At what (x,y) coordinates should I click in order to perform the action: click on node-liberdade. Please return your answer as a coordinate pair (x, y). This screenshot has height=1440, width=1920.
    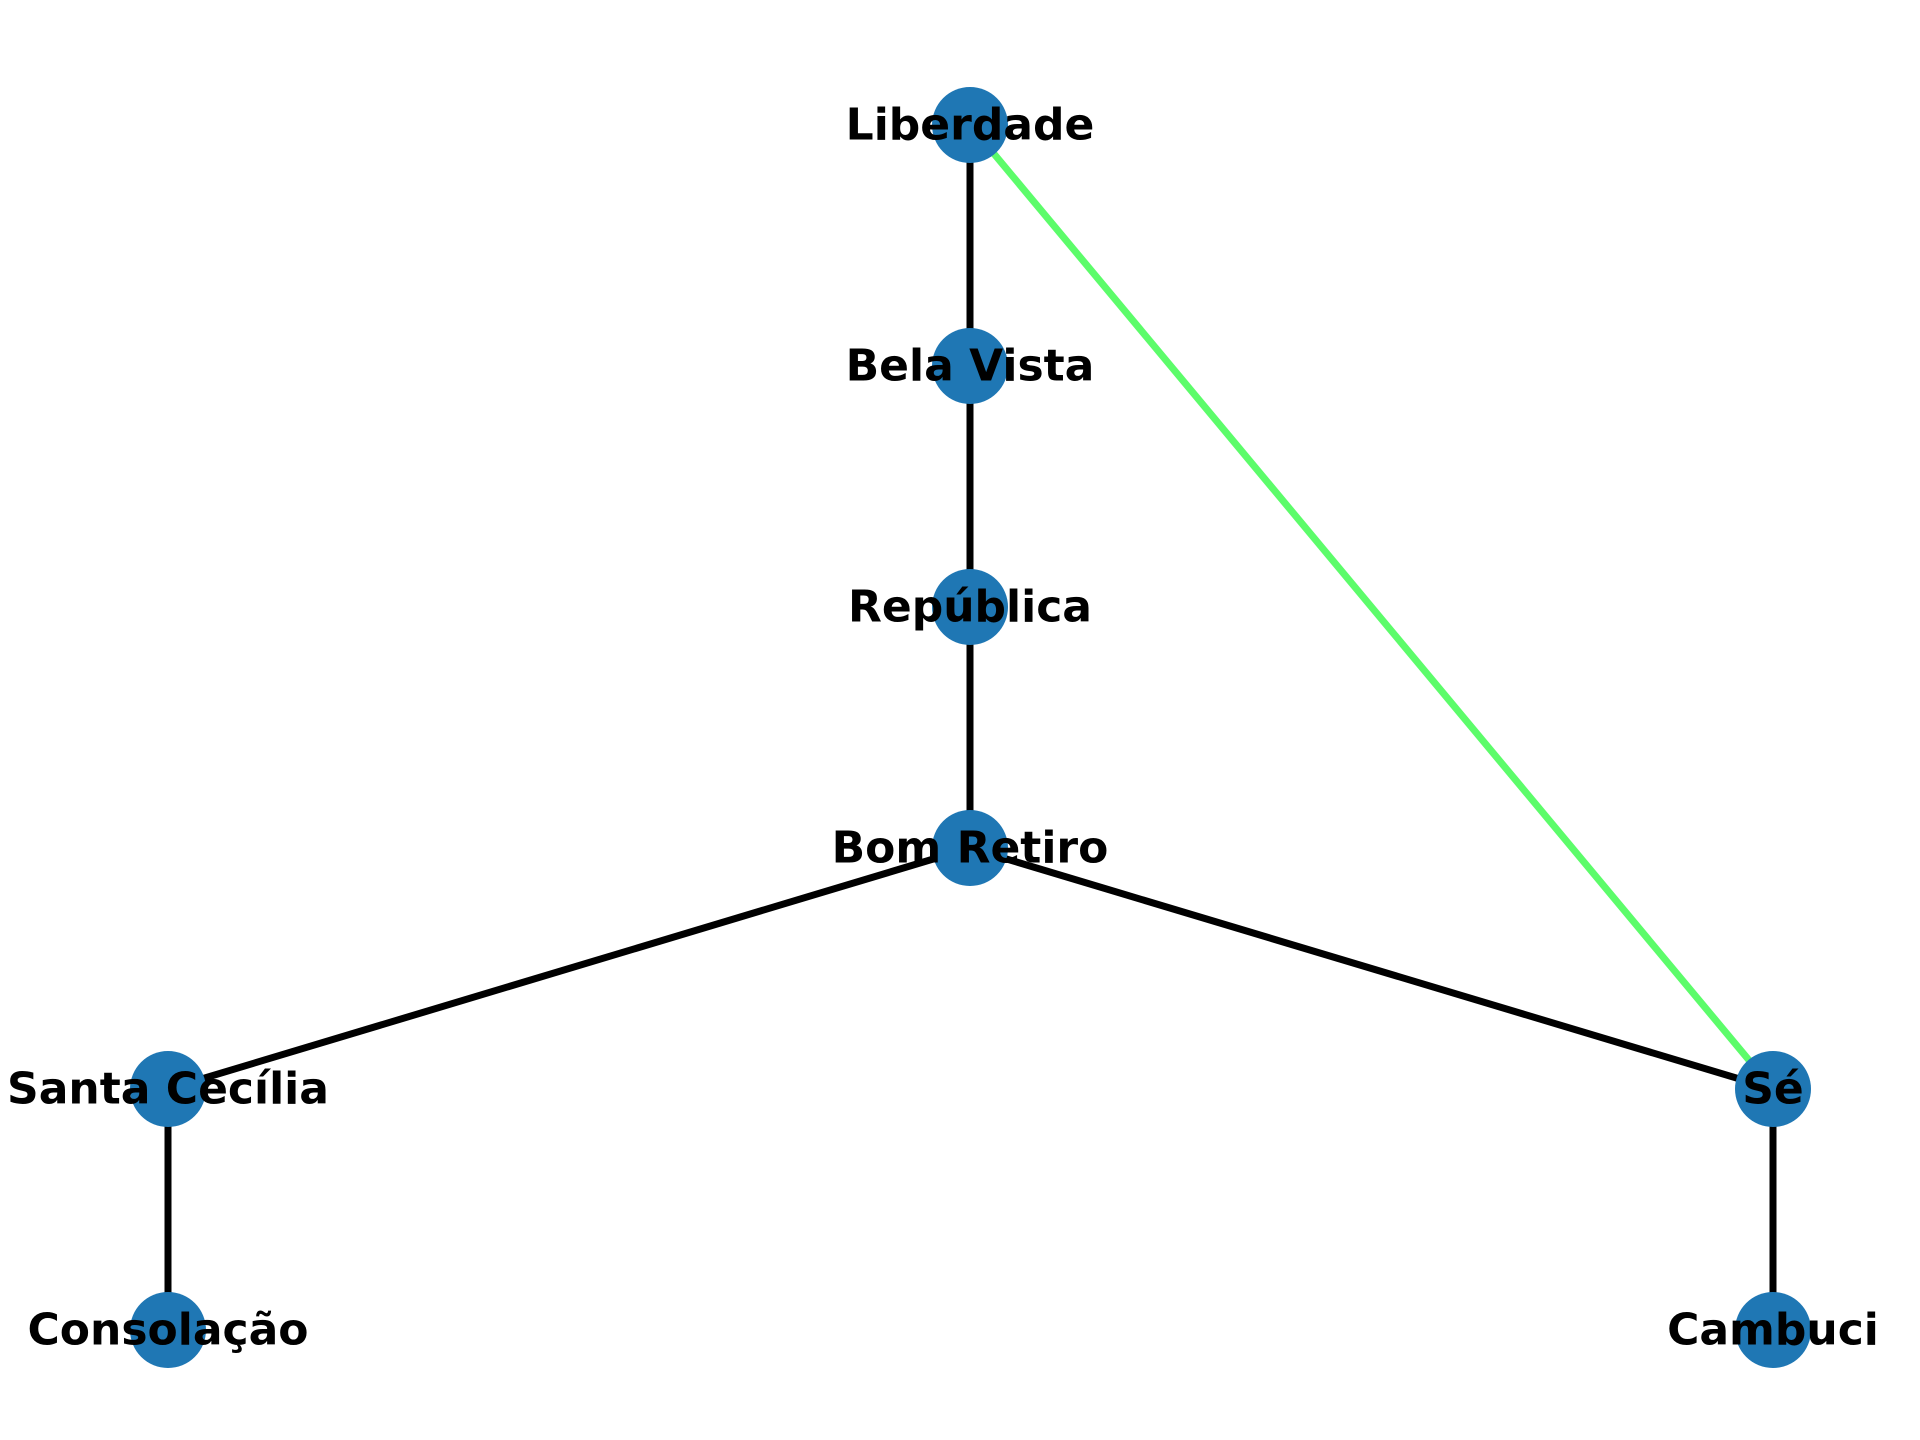
    Looking at the image, I should click on (970, 125).